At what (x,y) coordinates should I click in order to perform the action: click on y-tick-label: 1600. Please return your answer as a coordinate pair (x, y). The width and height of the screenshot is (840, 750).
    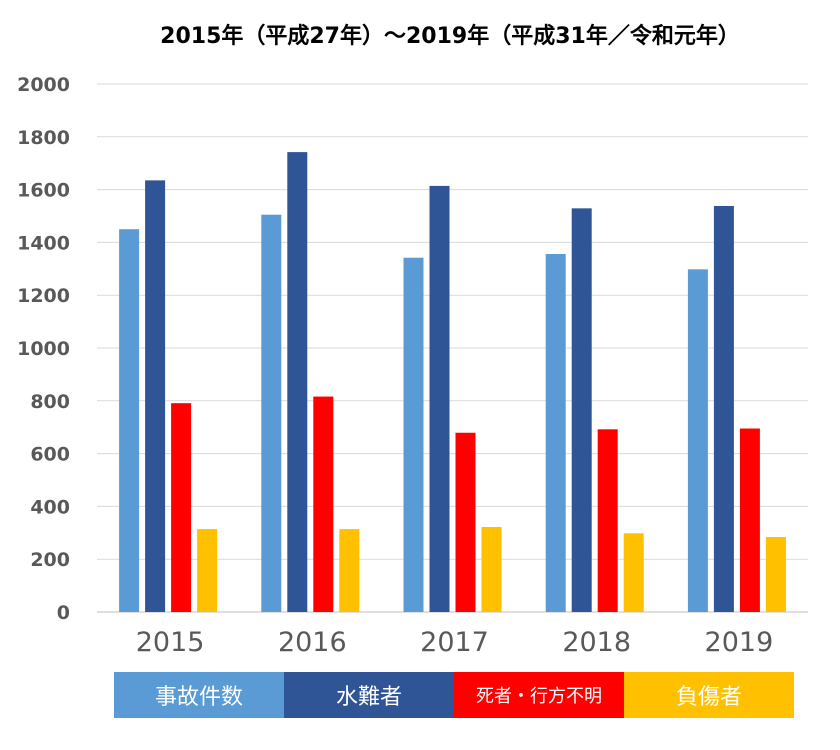
    Looking at the image, I should click on (43, 191).